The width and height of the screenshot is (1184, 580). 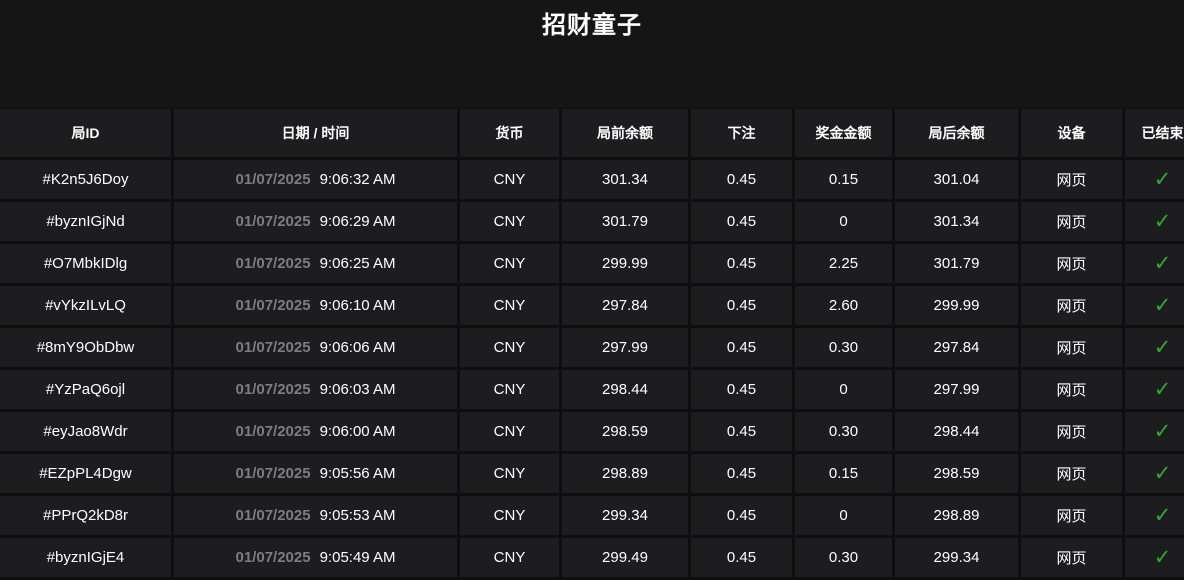 What do you see at coordinates (1073, 134) in the screenshot?
I see `col-header-device: 设备` at bounding box center [1073, 134].